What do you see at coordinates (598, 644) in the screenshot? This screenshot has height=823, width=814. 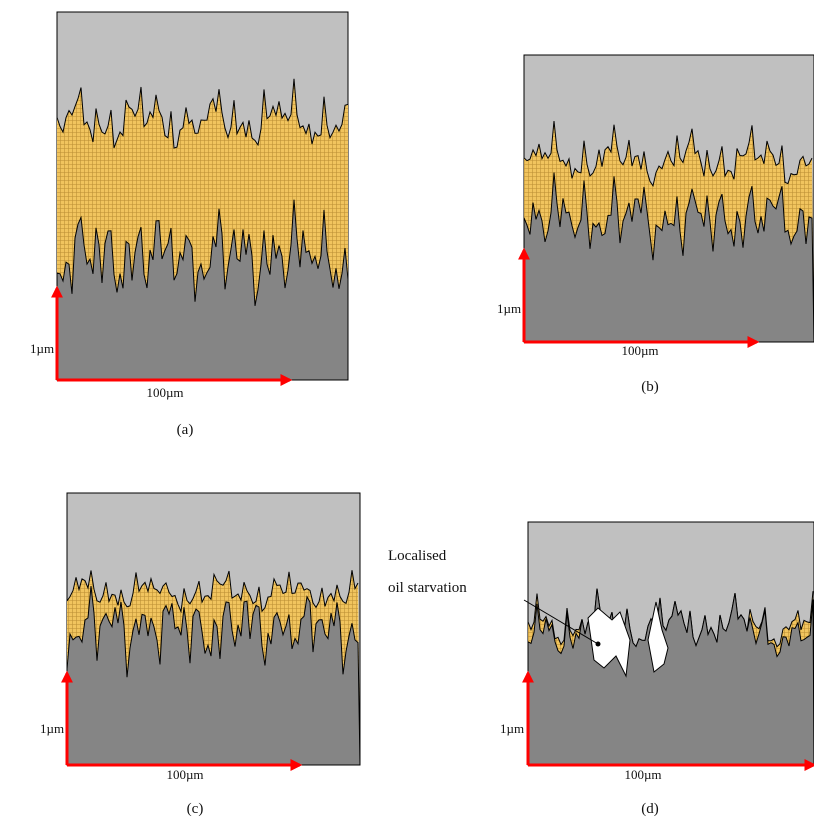 I see `leader-dot` at bounding box center [598, 644].